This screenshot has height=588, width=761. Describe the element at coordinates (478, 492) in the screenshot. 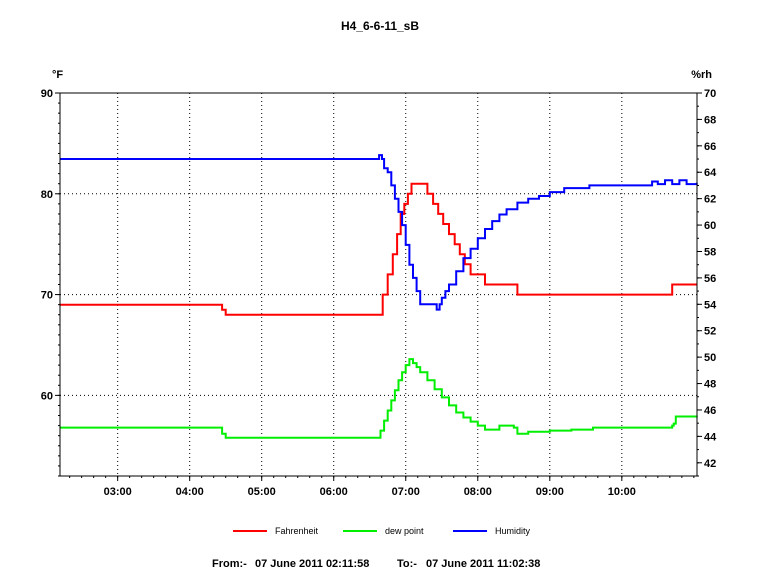

I see `x-tick-label: 08:00` at that location.